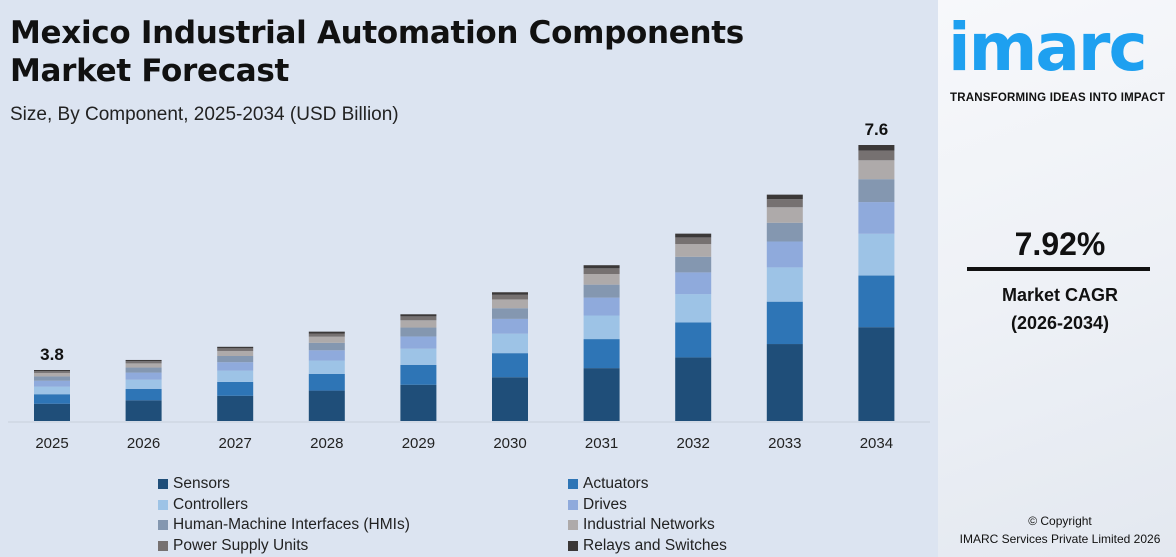 The height and width of the screenshot is (557, 1176). Describe the element at coordinates (655, 545) in the screenshot. I see `legend-label: Relays and Switches` at that location.